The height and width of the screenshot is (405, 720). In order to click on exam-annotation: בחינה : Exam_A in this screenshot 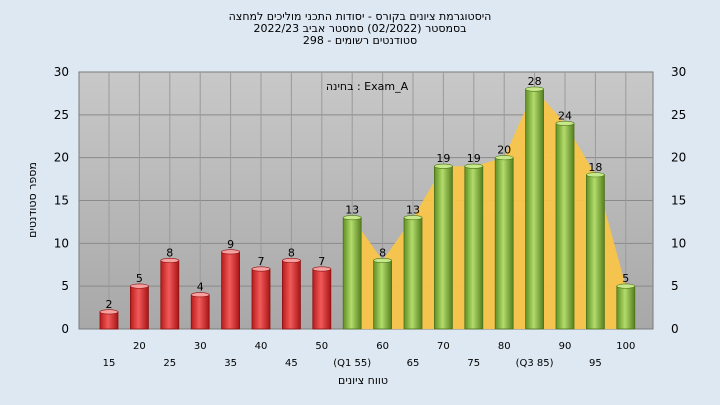, I will do `click(367, 86)`.